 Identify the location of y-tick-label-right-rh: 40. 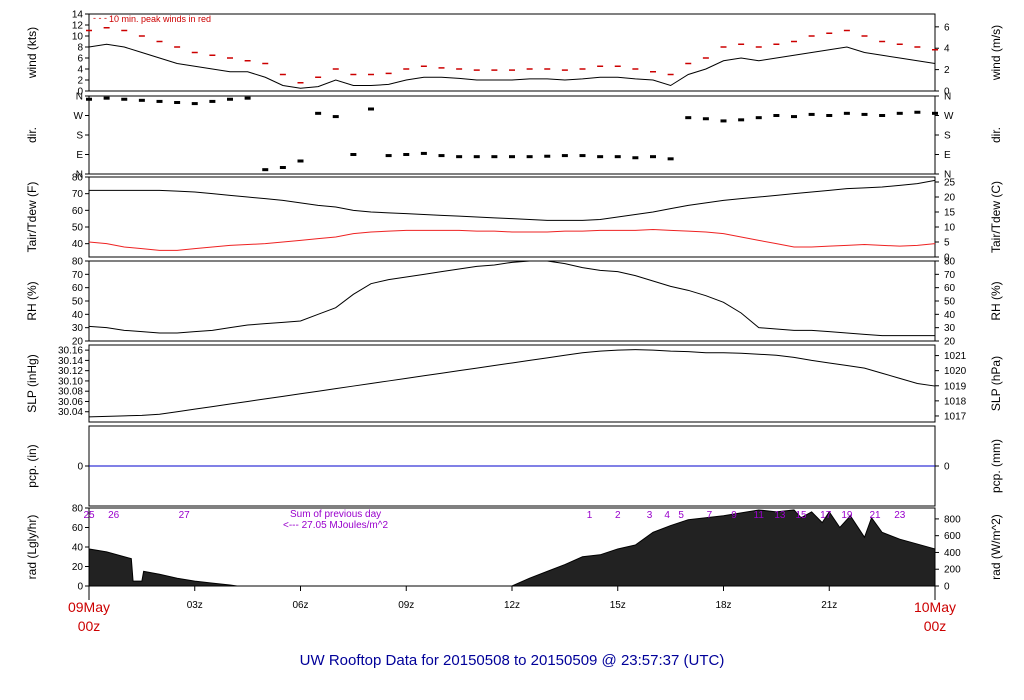
(950, 315).